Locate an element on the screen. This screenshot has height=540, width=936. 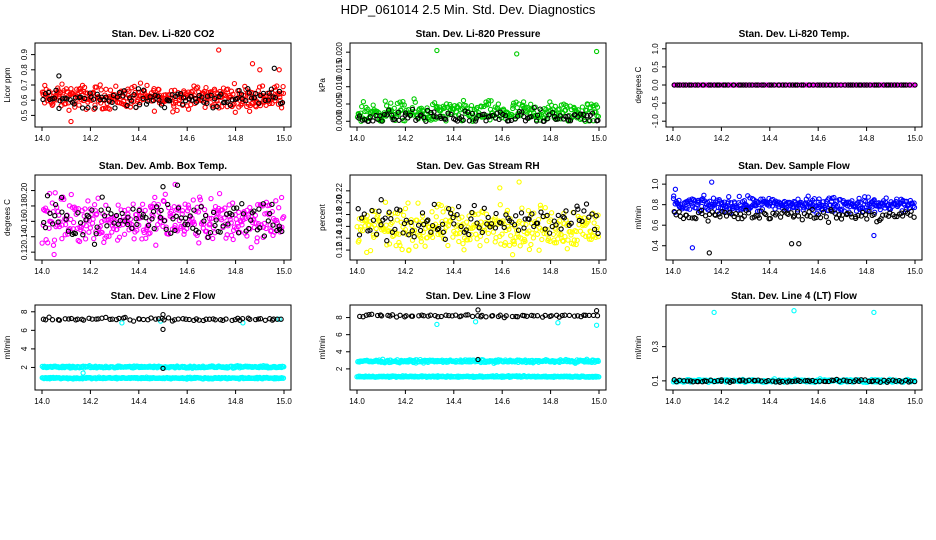
y-tick-label: 4 is located at coordinates (339, 351).